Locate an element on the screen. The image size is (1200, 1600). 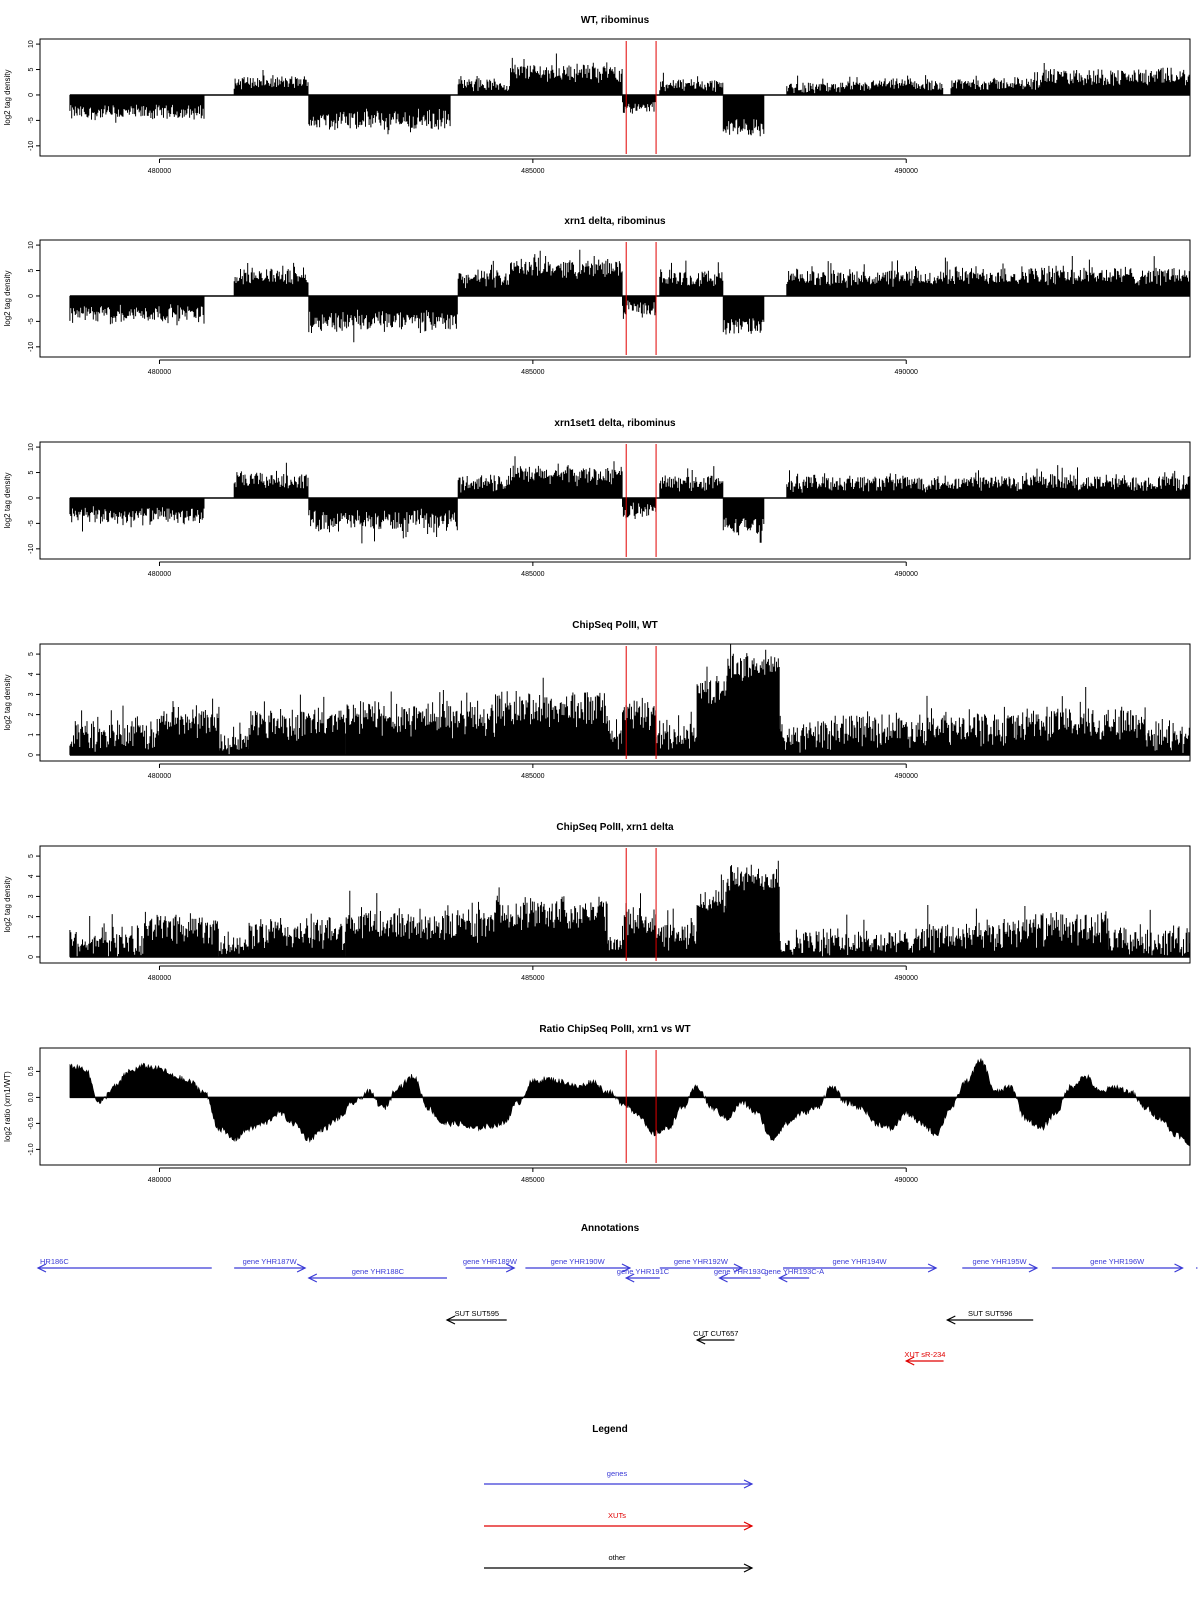
gene-feature: gene YHR195W is located at coordinates (1000, 1265).